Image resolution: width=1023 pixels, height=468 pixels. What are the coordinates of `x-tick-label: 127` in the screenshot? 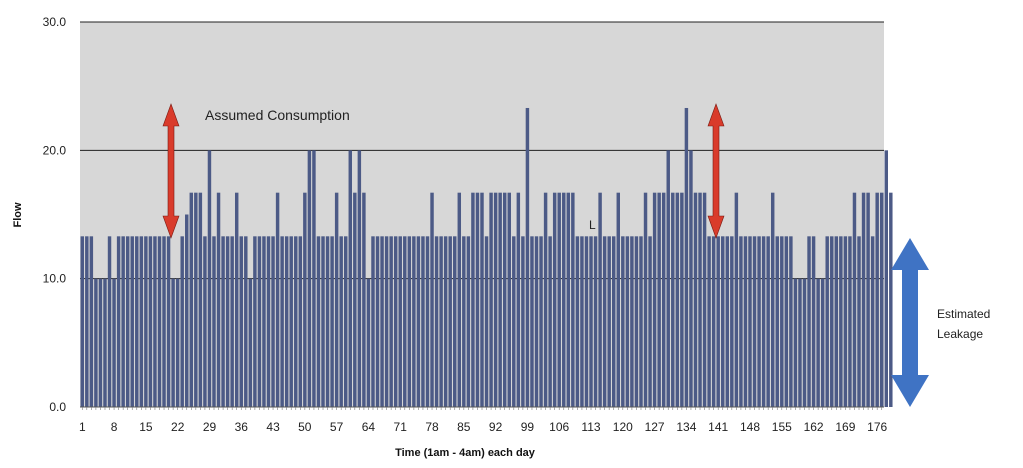 It's located at (655, 427).